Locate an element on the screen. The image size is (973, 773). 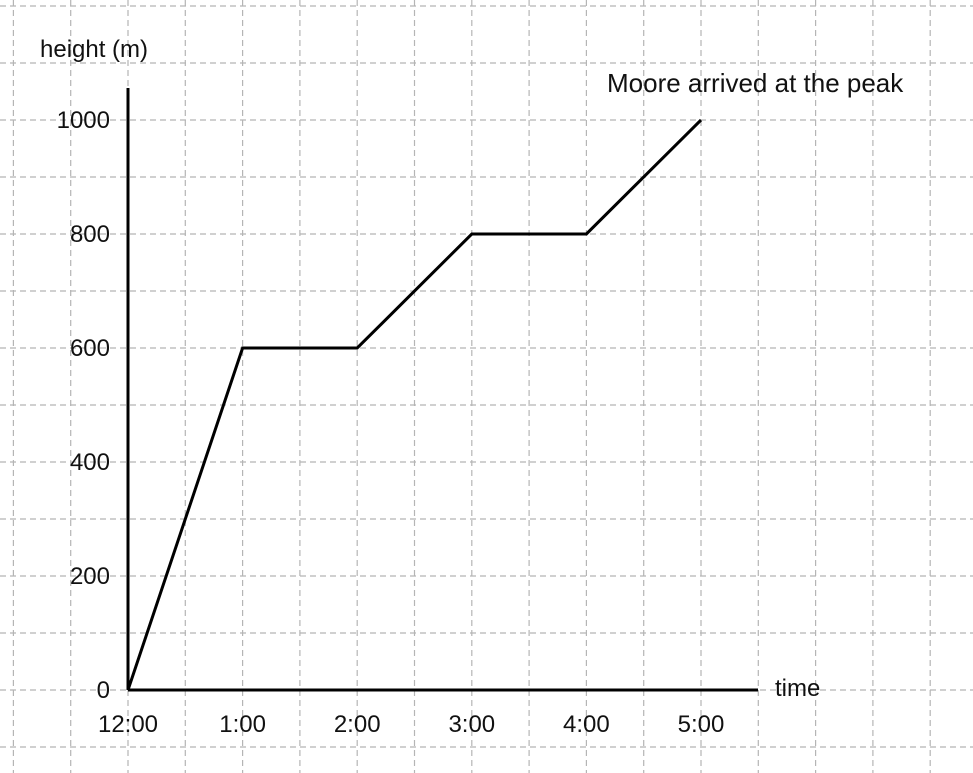
y-axis-title: height (m) is located at coordinates (94, 49).